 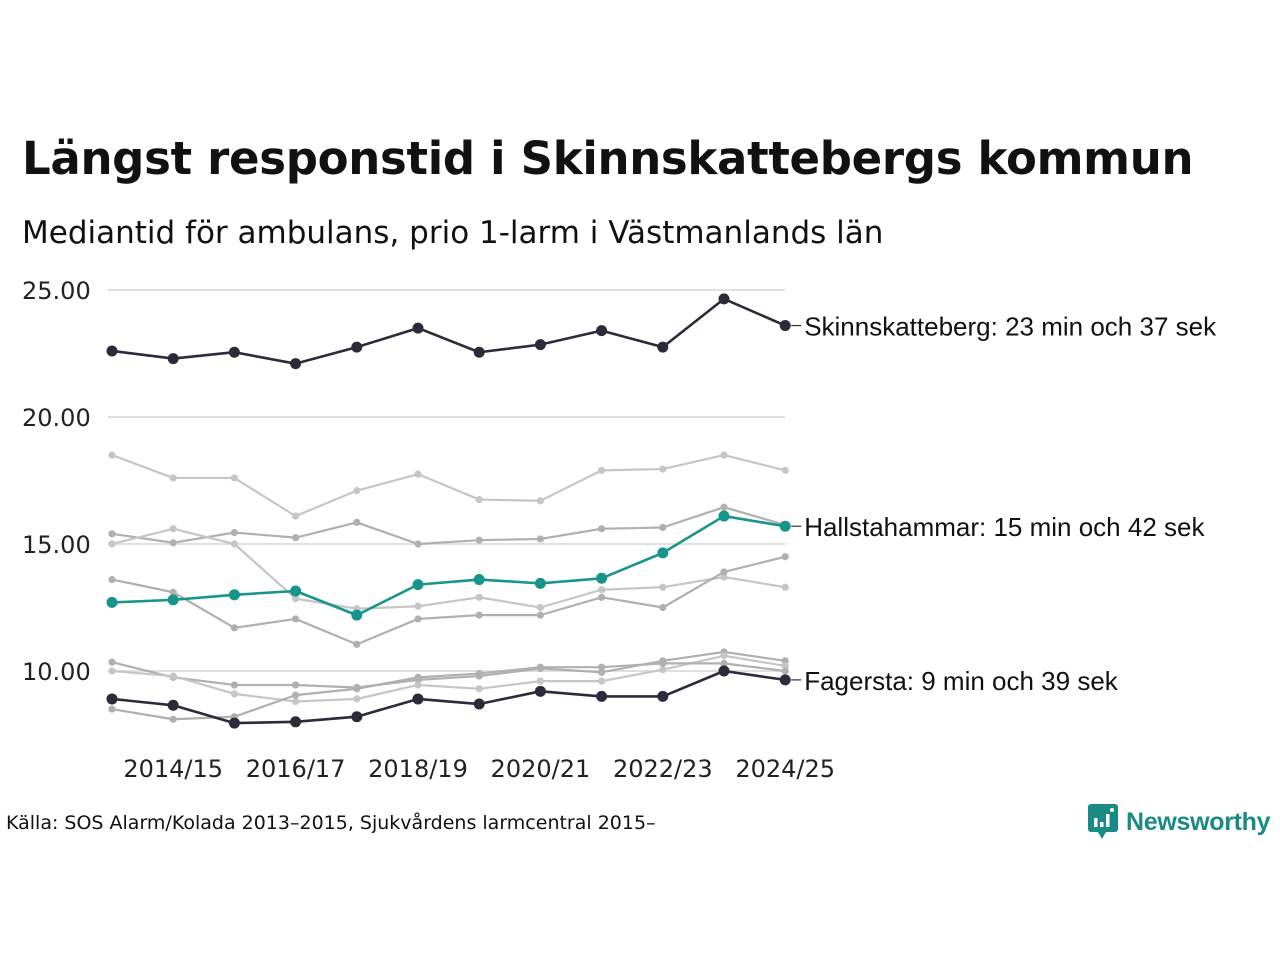 I want to click on x-tick-label: 2016/17, so click(x=296, y=769).